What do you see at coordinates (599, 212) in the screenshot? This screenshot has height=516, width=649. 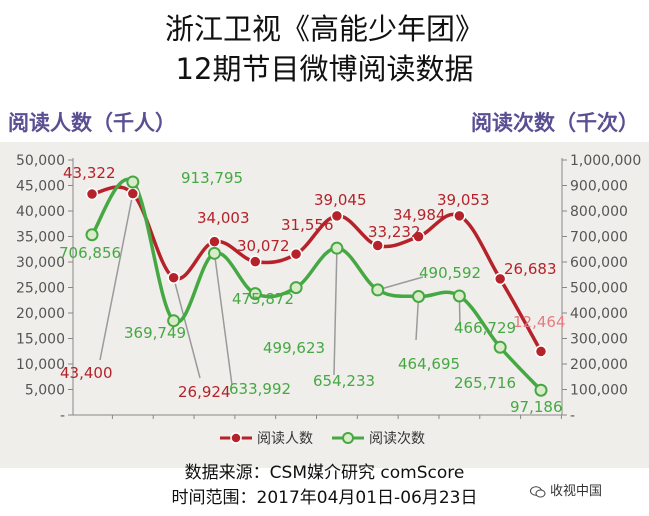 I see `right-tick-label: 800,000` at bounding box center [599, 212].